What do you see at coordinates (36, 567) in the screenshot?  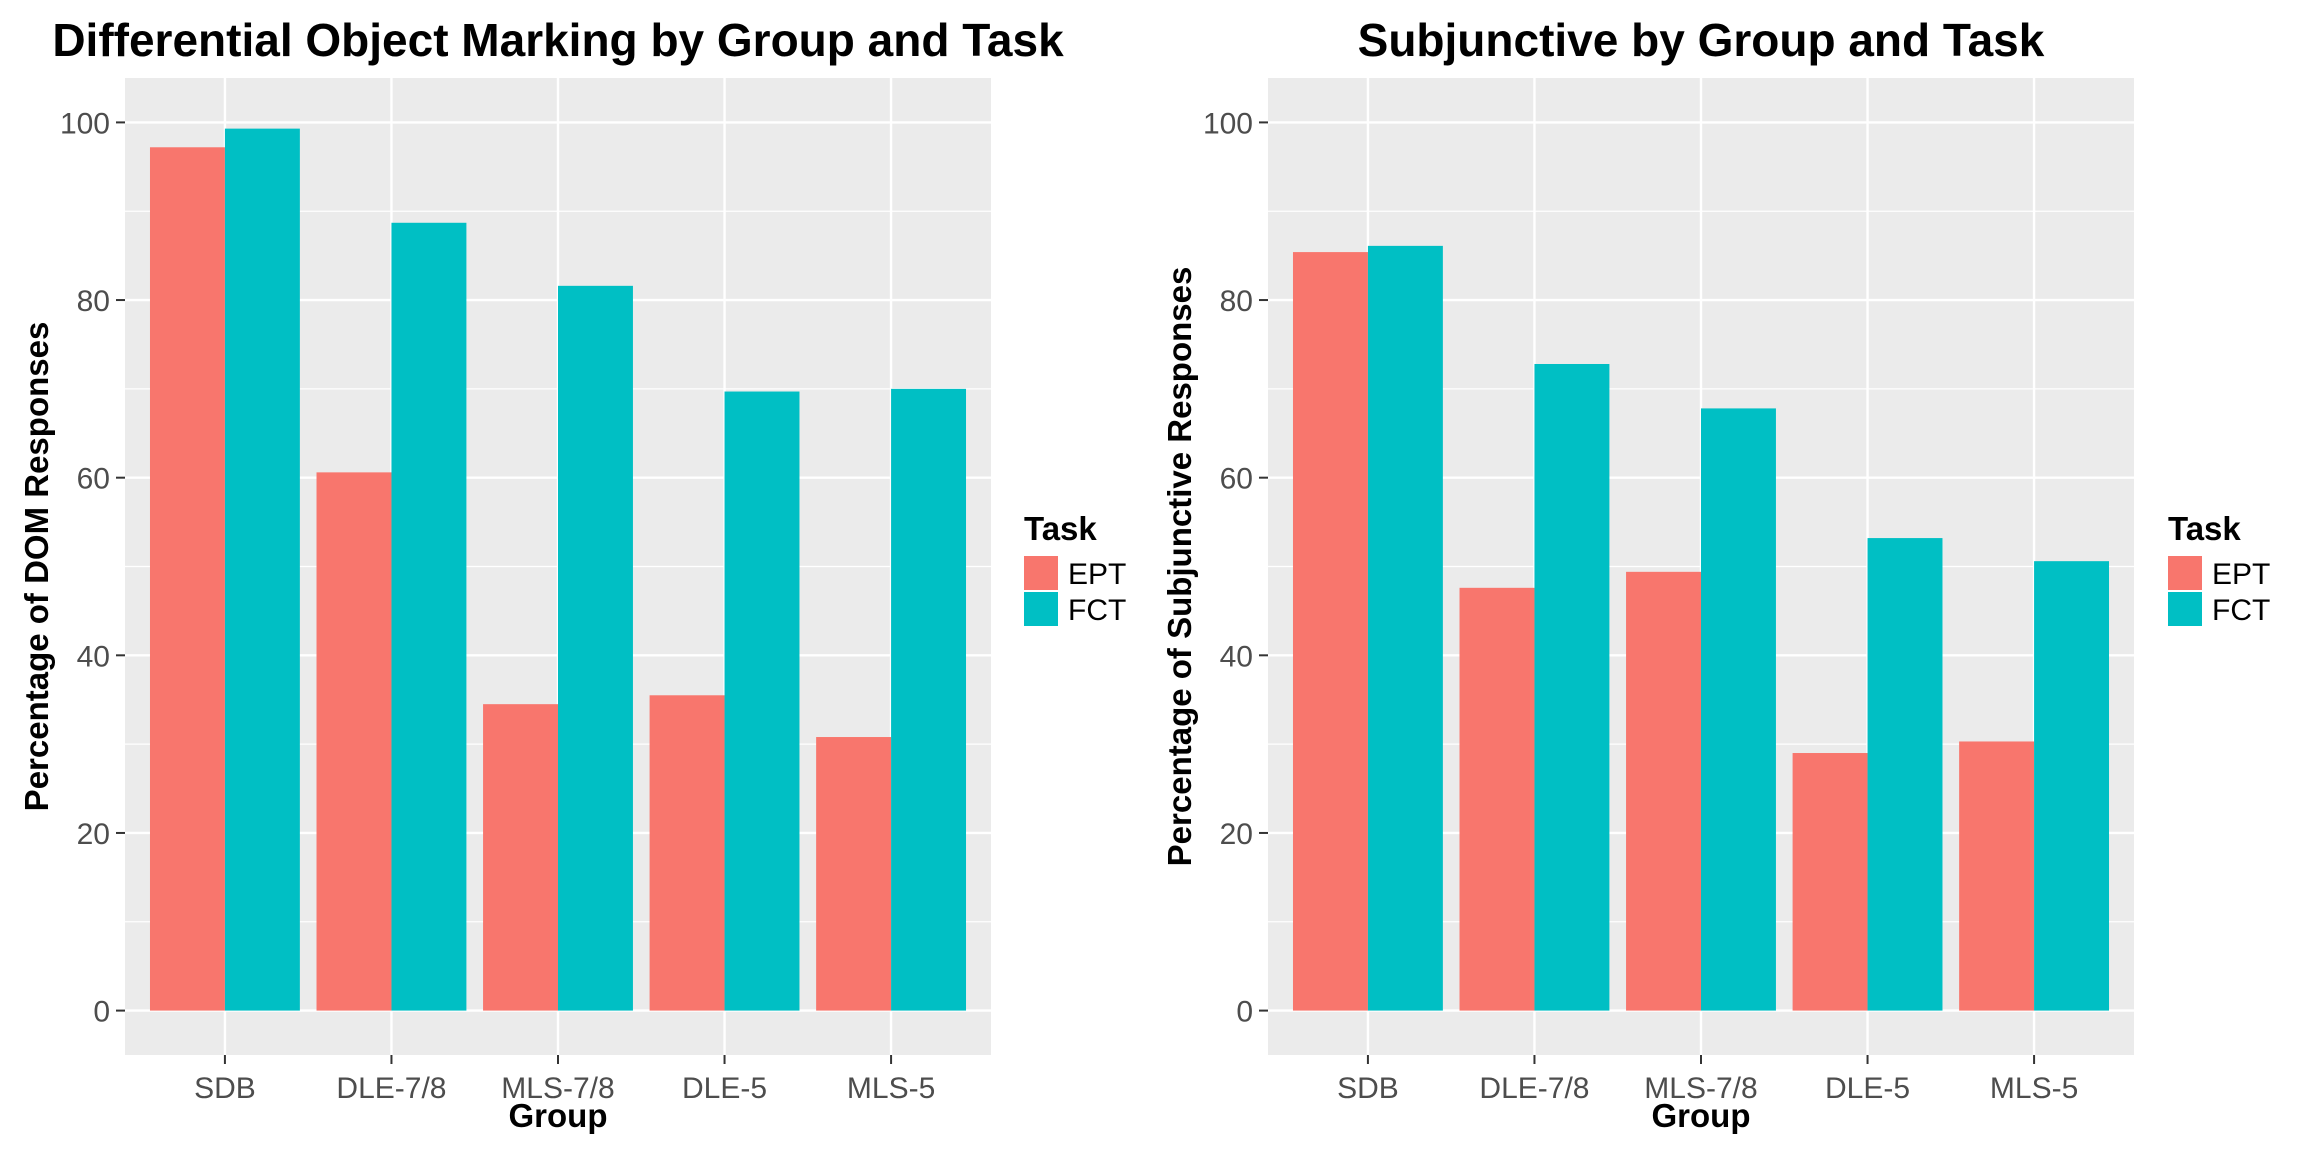 I see `y-axis-title: Percentage of DOM Responses` at bounding box center [36, 567].